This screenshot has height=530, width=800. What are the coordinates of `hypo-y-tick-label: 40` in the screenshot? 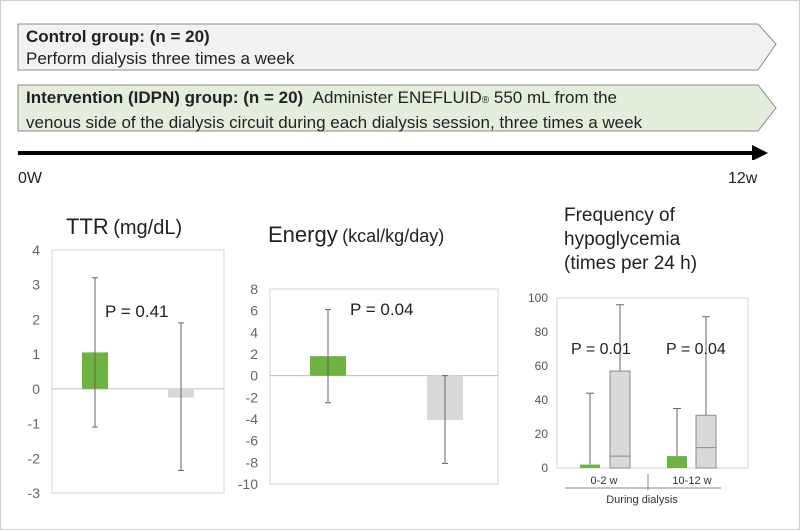 It's located at (542, 400).